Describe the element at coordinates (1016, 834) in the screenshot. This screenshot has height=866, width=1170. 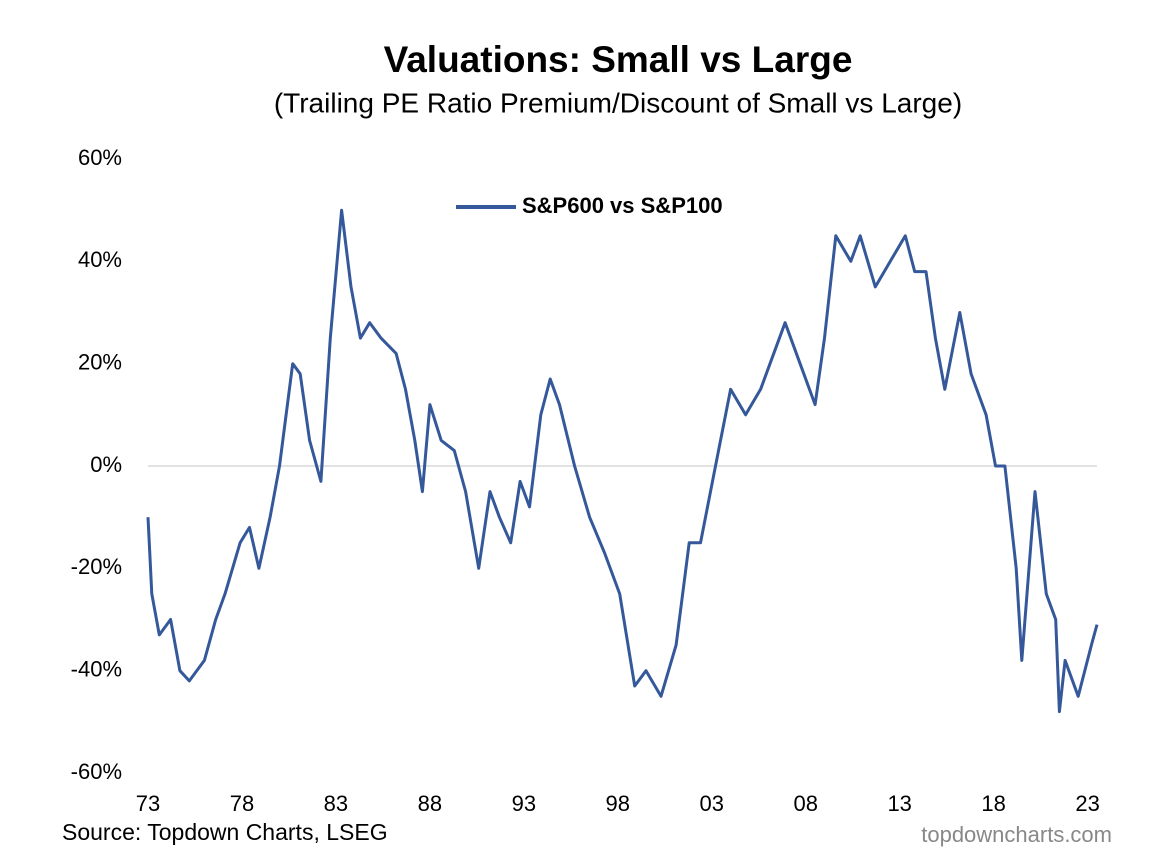
I see `watermark: topdowncharts.com` at that location.